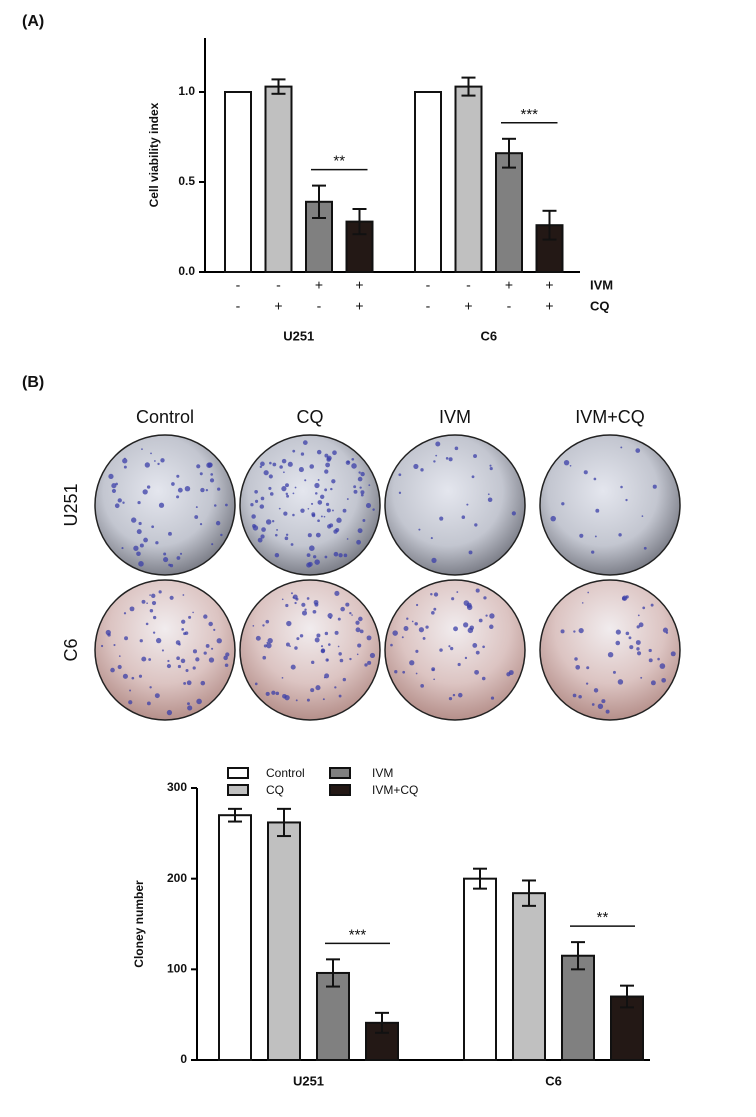 This screenshot has width=756, height=1117. Describe the element at coordinates (610, 505) in the screenshot. I see `plate-dish` at that location.